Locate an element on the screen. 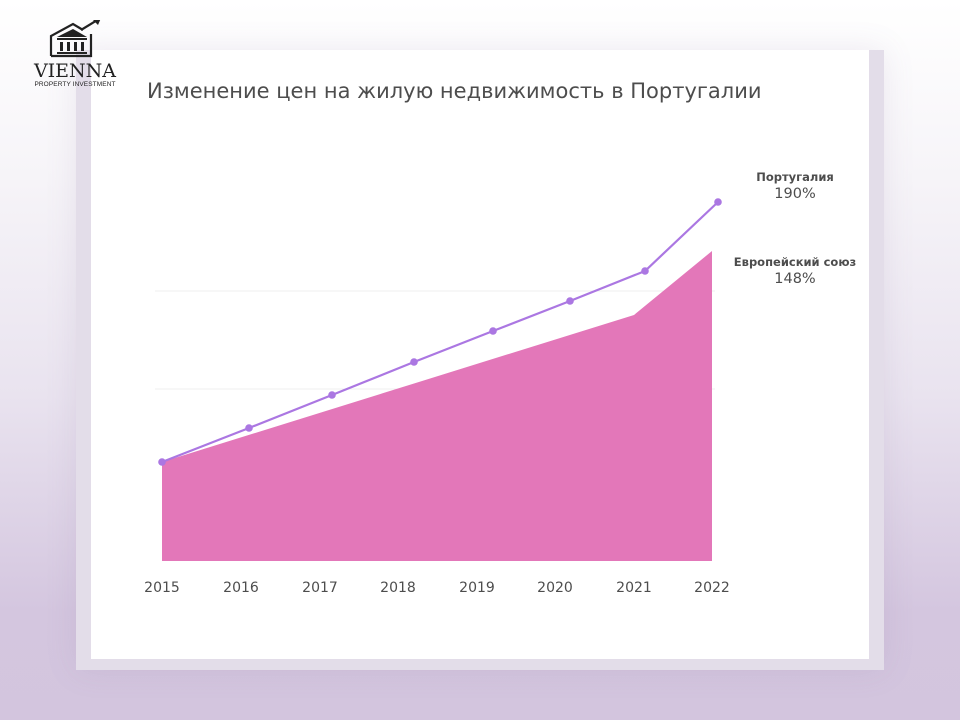 The image size is (960, 720). legend-label: Европейский союз is located at coordinates (795, 262).